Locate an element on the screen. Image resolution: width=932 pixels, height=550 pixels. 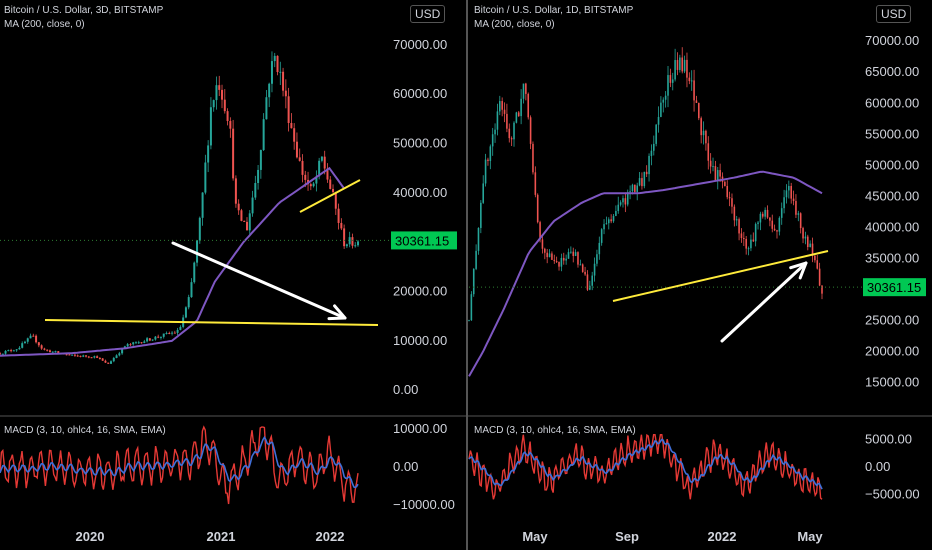
right-macd-tick: 5000.00 is located at coordinates (888, 439).